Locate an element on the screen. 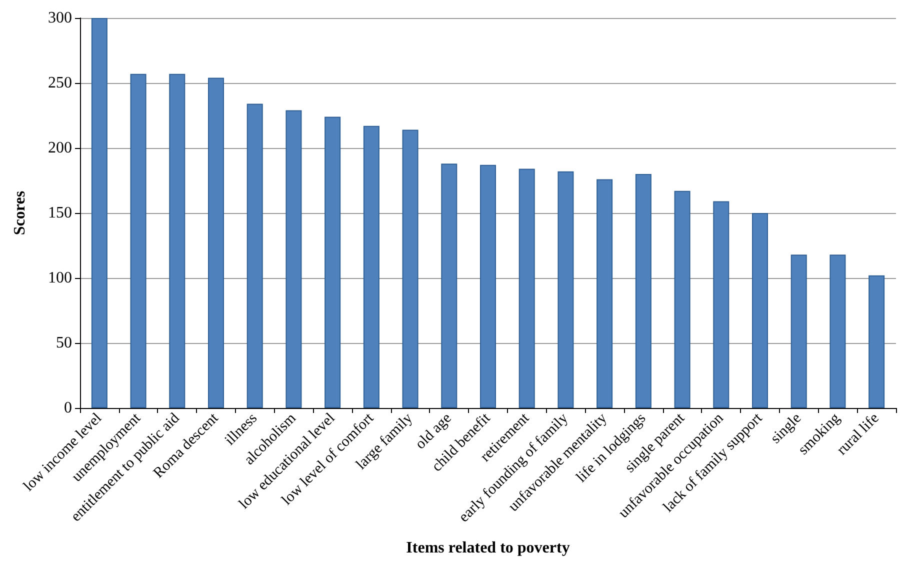  y-tick-label: 150 is located at coordinates (60, 213).